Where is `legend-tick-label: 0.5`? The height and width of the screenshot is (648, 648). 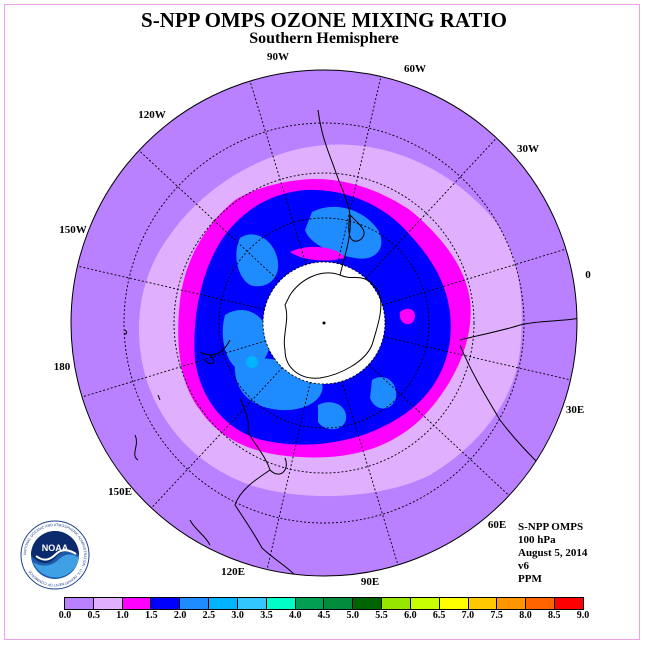
legend-tick-label: 0.5 is located at coordinates (94, 615).